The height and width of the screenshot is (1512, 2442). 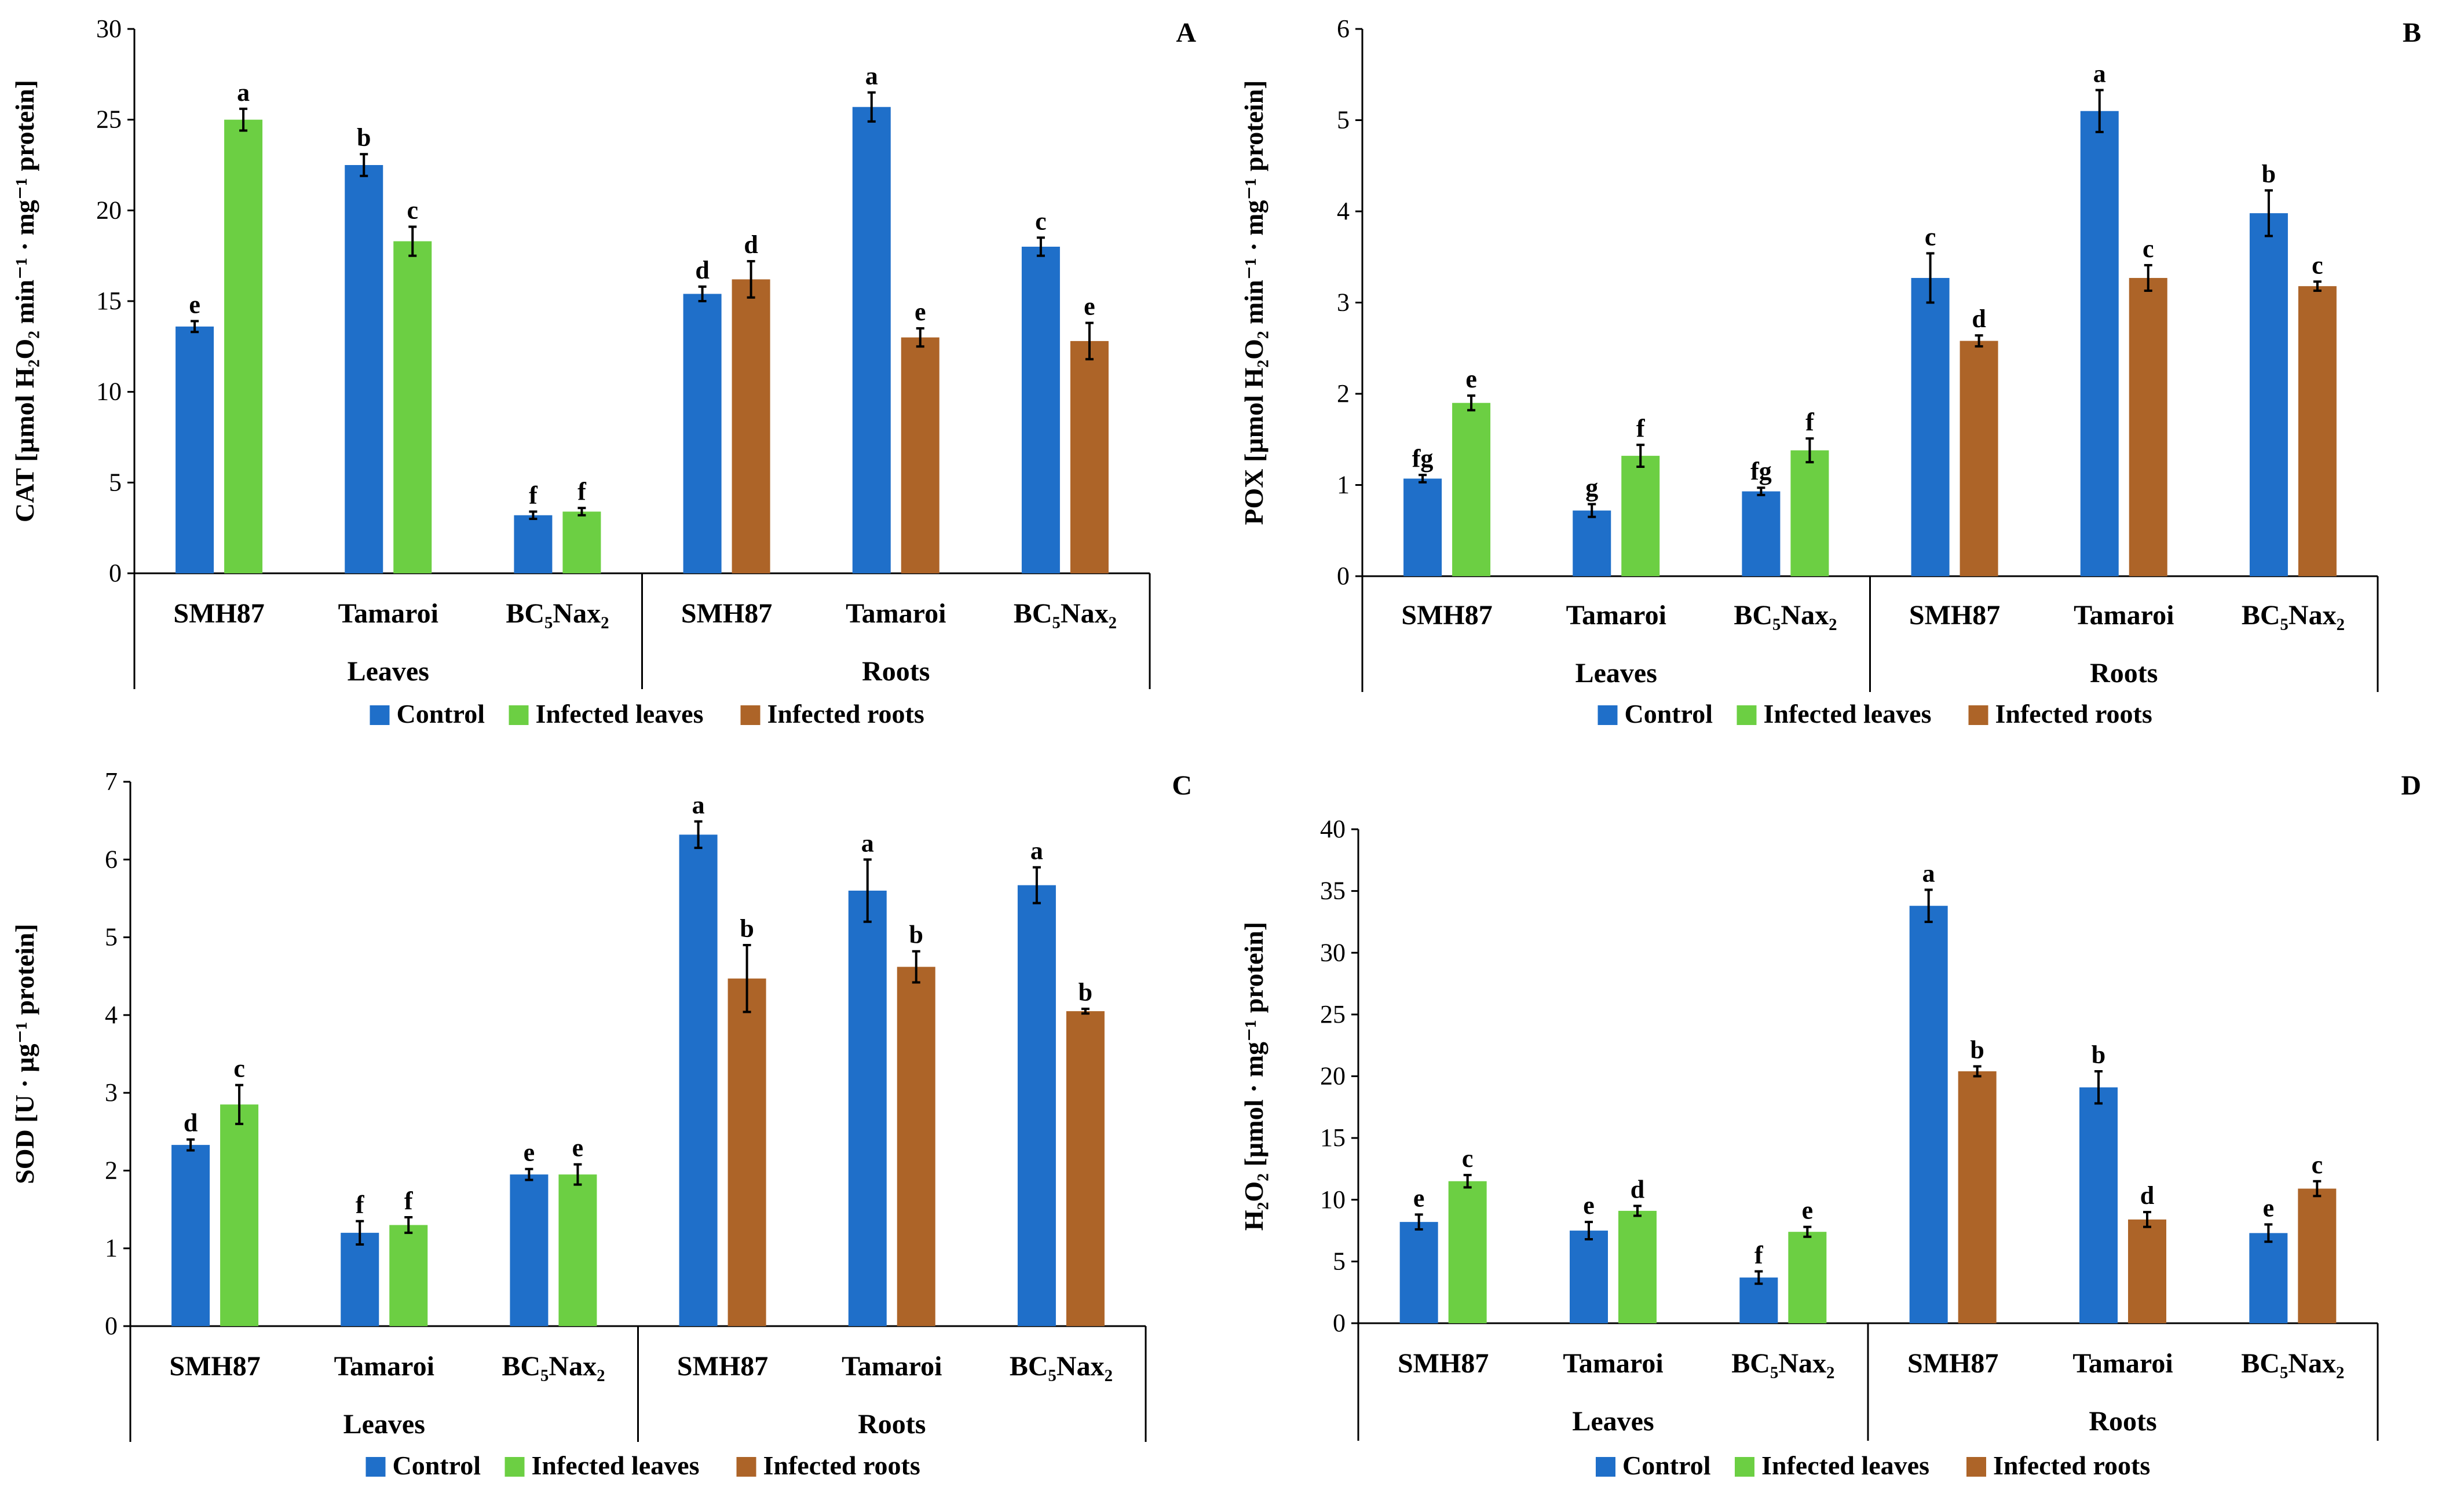 I want to click on y-tick-label: 25, so click(x=109, y=120).